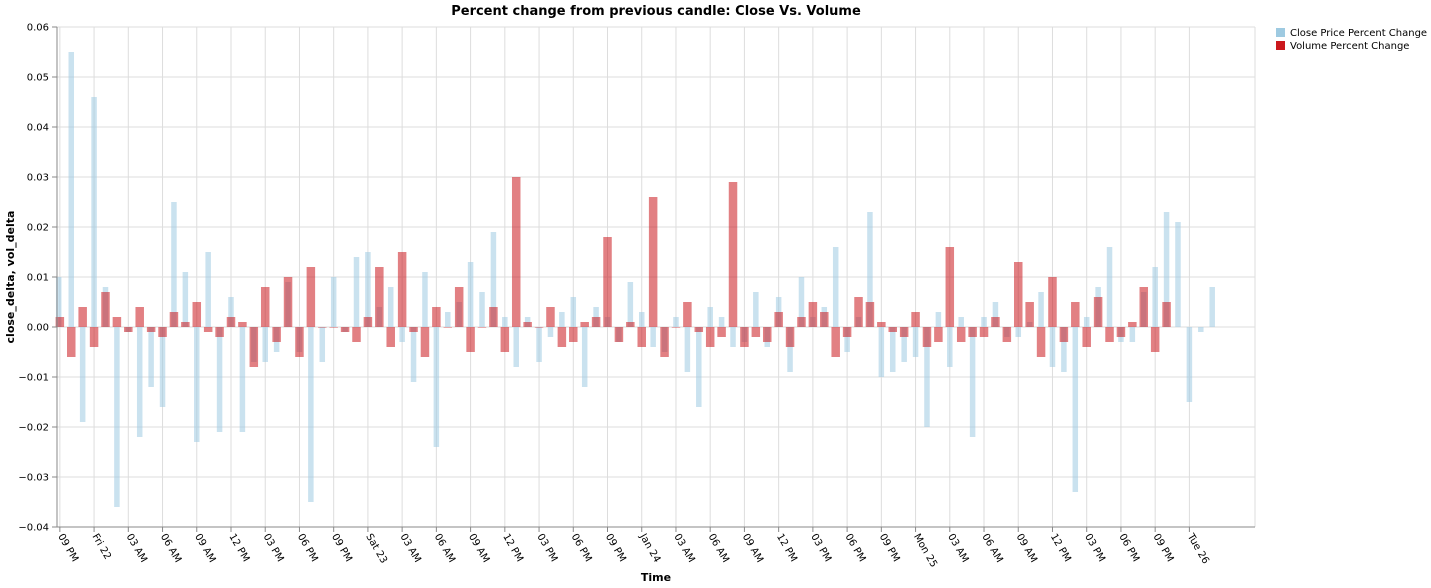  What do you see at coordinates (925, 551) in the screenshot?
I see `x-tick-label: Mon 25` at bounding box center [925, 551].